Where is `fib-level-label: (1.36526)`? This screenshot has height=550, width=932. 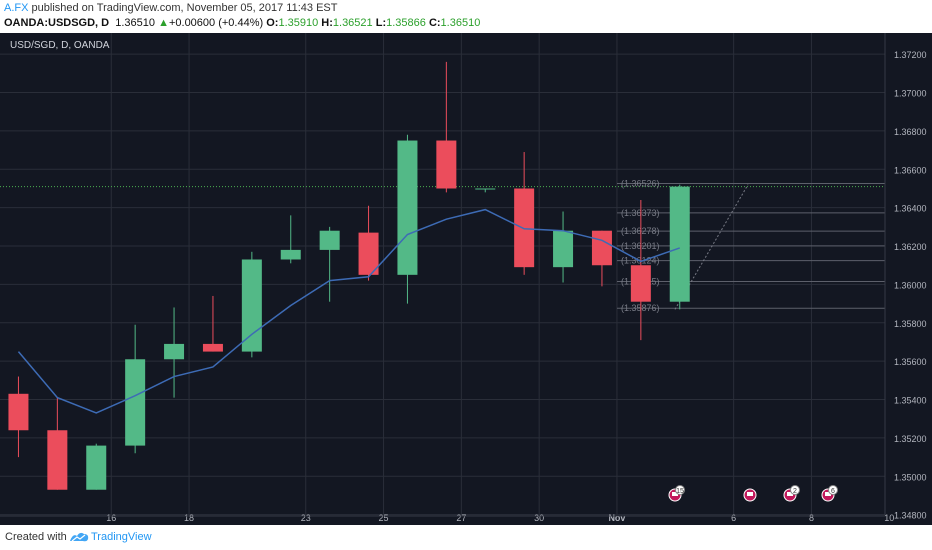
fib-level-label: (1.36526) is located at coordinates (640, 184).